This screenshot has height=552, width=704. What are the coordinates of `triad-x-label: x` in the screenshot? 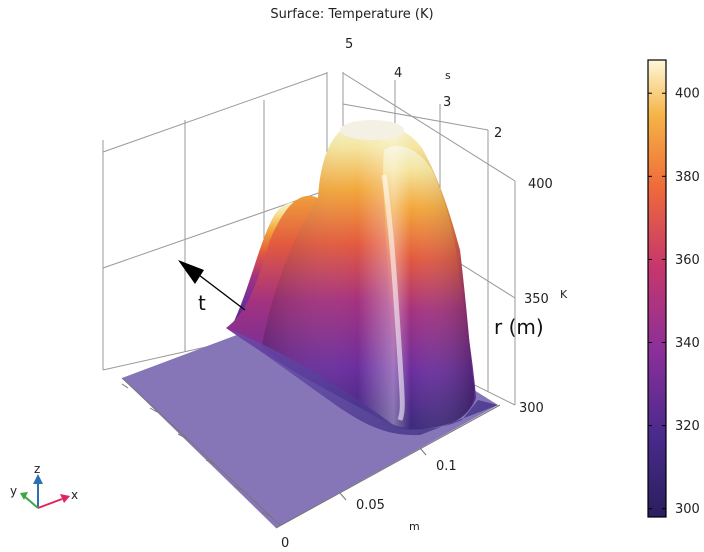 It's located at (74, 495).